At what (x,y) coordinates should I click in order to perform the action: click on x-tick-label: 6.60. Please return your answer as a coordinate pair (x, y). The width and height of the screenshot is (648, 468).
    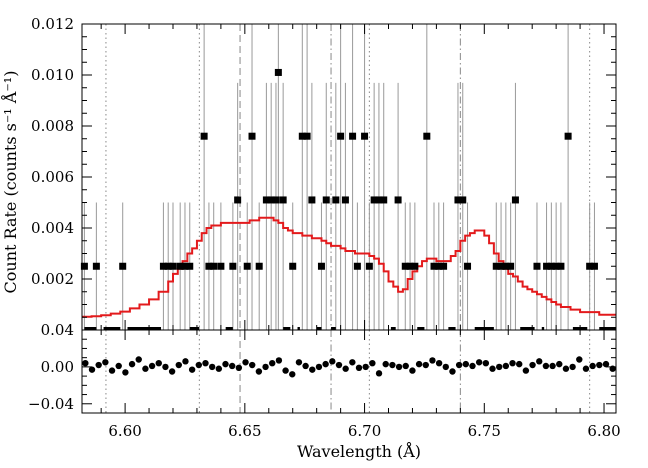
    Looking at the image, I should click on (124, 431).